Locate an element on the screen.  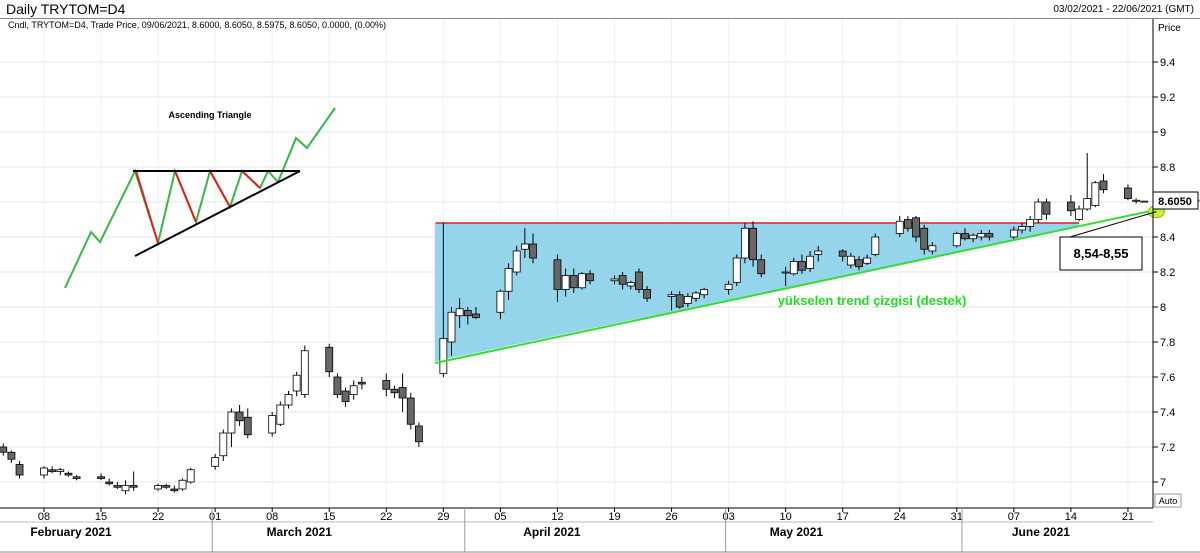
month-label: February 2021 is located at coordinates (71, 532).